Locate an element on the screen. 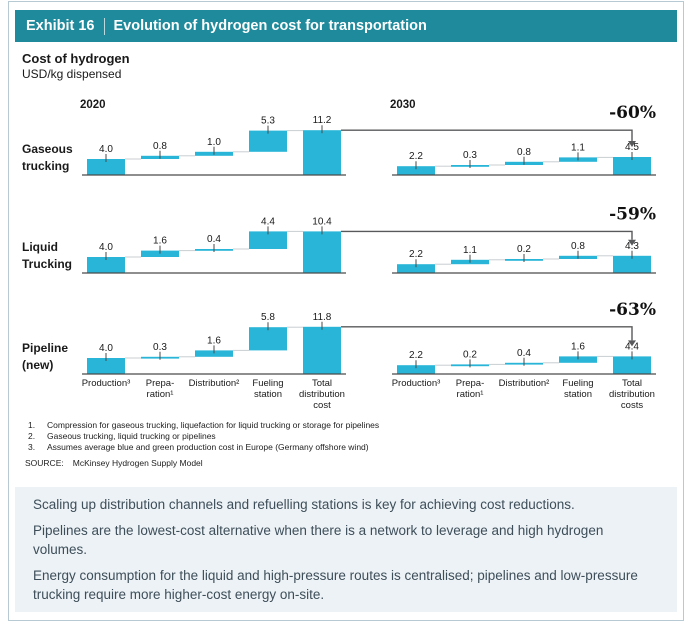 This screenshot has height=630, width=692. category-label: Total distribution cost is located at coordinates (322, 394).